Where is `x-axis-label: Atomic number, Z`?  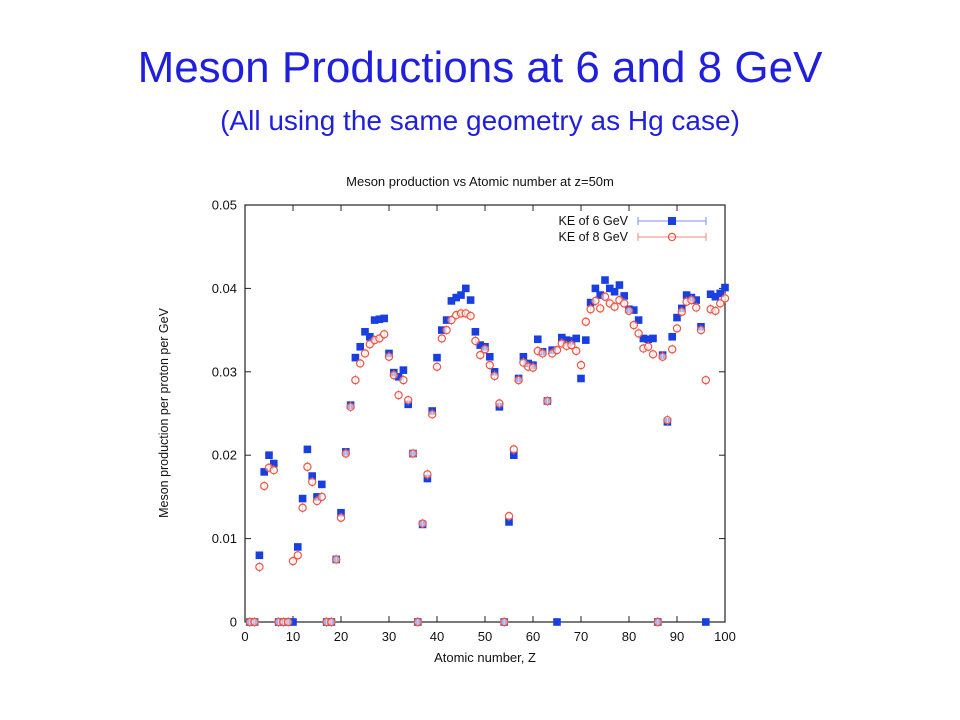 x-axis-label: Atomic number, Z is located at coordinates (485, 657).